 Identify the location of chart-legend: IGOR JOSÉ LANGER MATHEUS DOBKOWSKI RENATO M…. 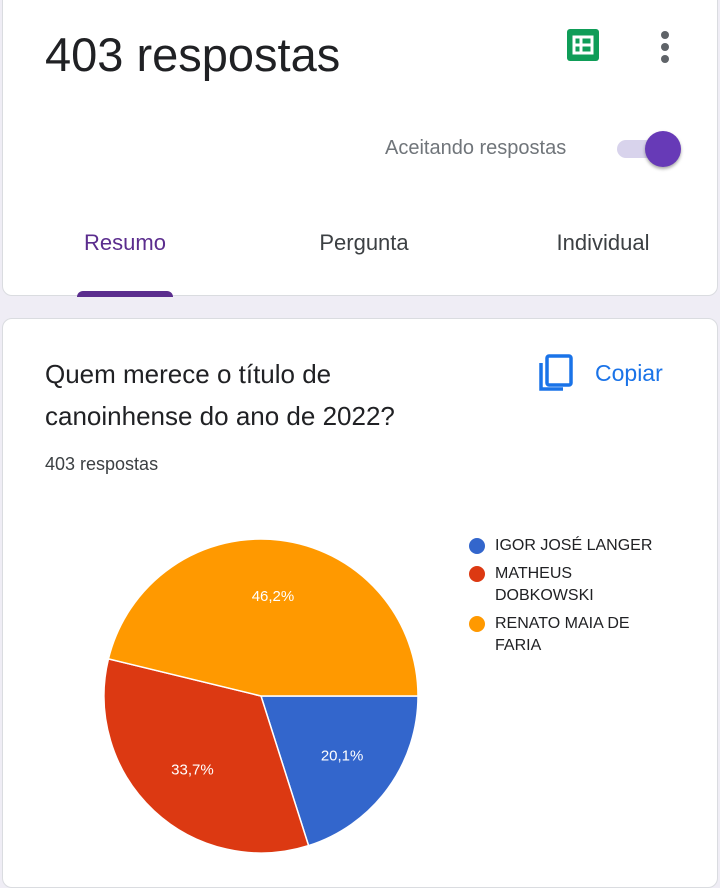
(569, 599).